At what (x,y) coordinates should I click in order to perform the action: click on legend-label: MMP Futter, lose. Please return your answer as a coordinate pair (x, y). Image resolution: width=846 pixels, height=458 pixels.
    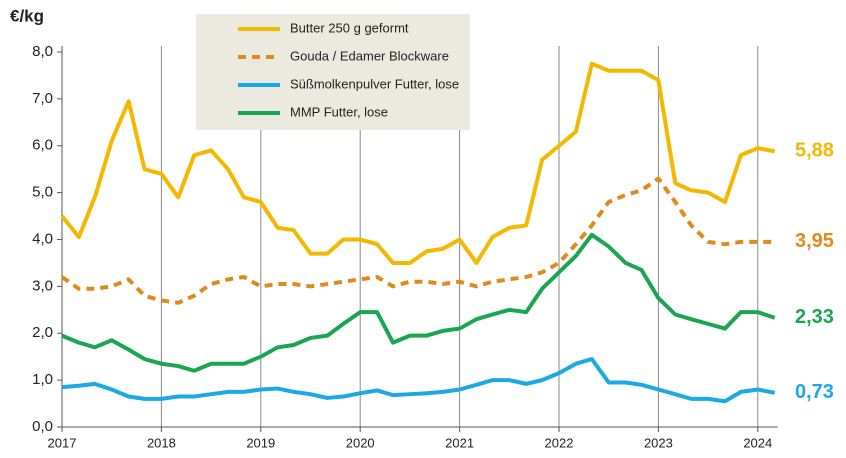
    Looking at the image, I should click on (339, 111).